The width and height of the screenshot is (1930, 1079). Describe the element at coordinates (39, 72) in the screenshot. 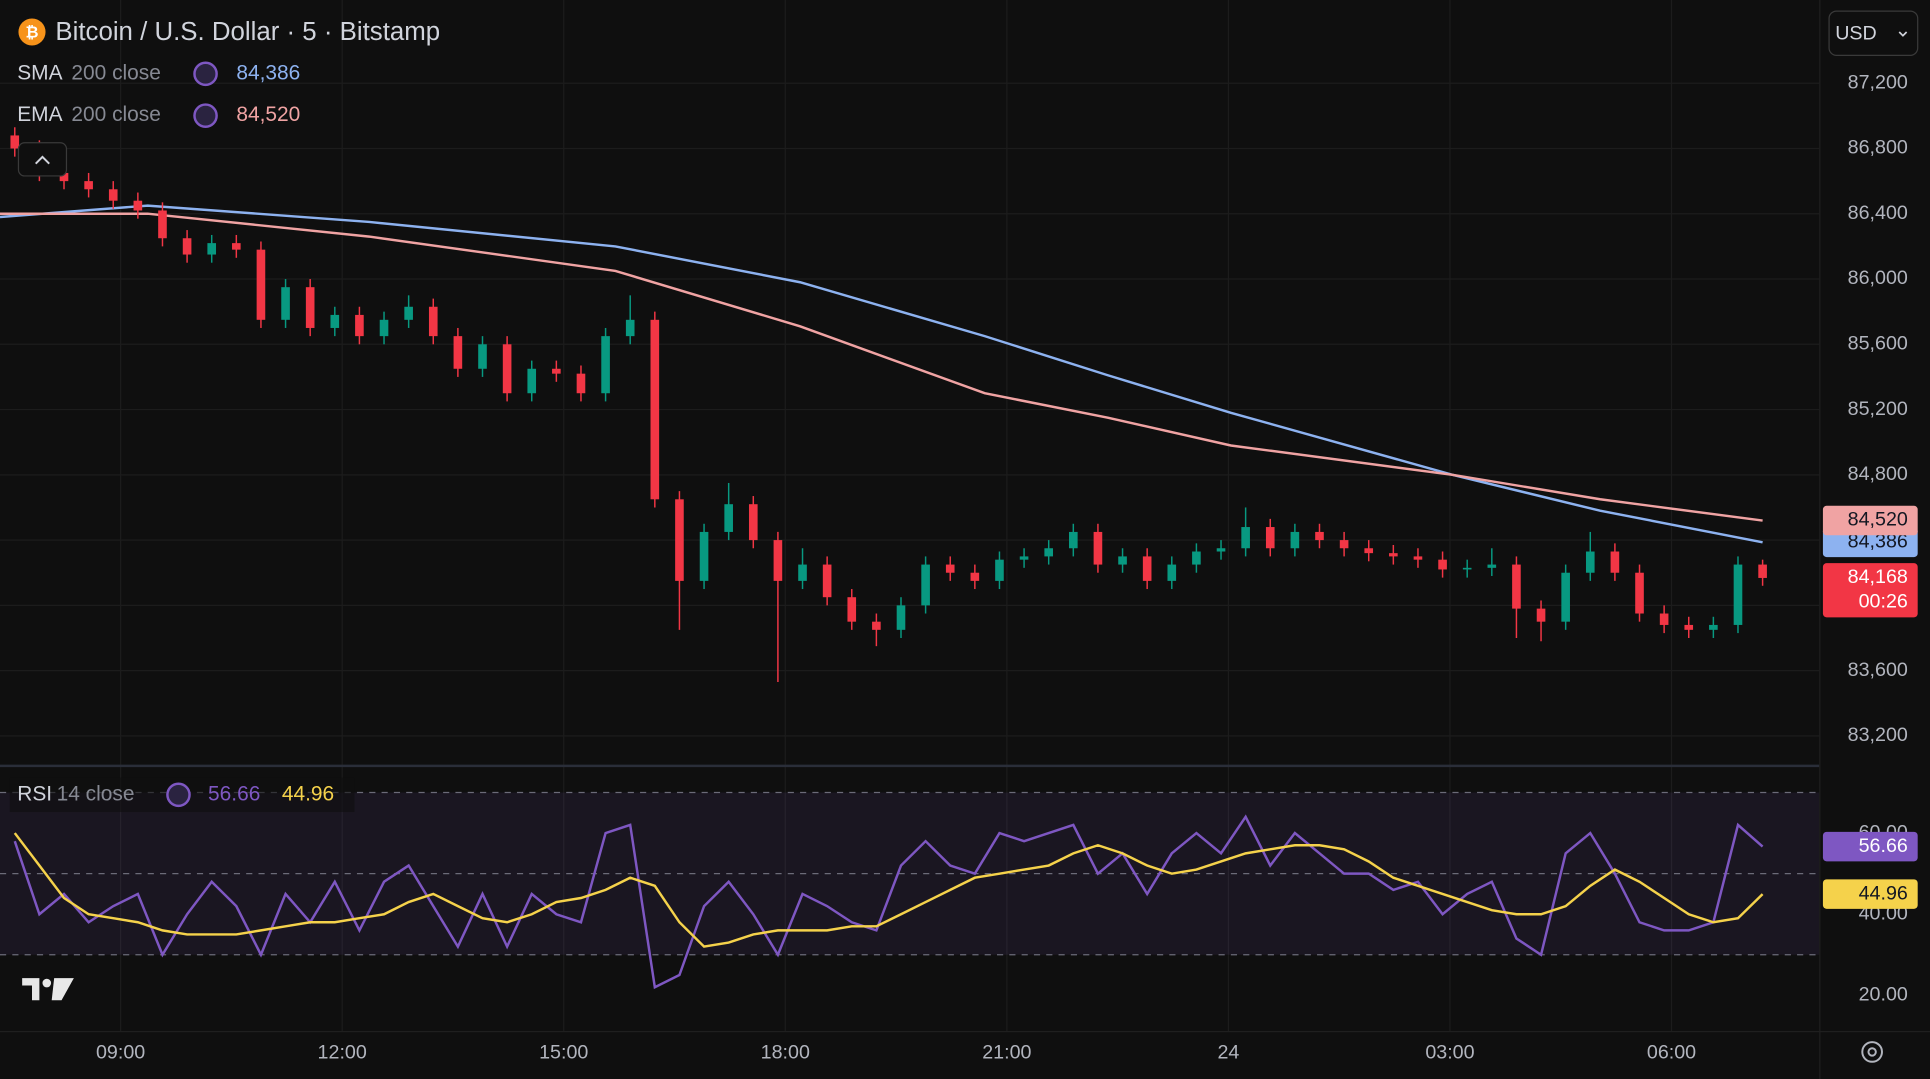

I see `legend-name: SMA` at that location.